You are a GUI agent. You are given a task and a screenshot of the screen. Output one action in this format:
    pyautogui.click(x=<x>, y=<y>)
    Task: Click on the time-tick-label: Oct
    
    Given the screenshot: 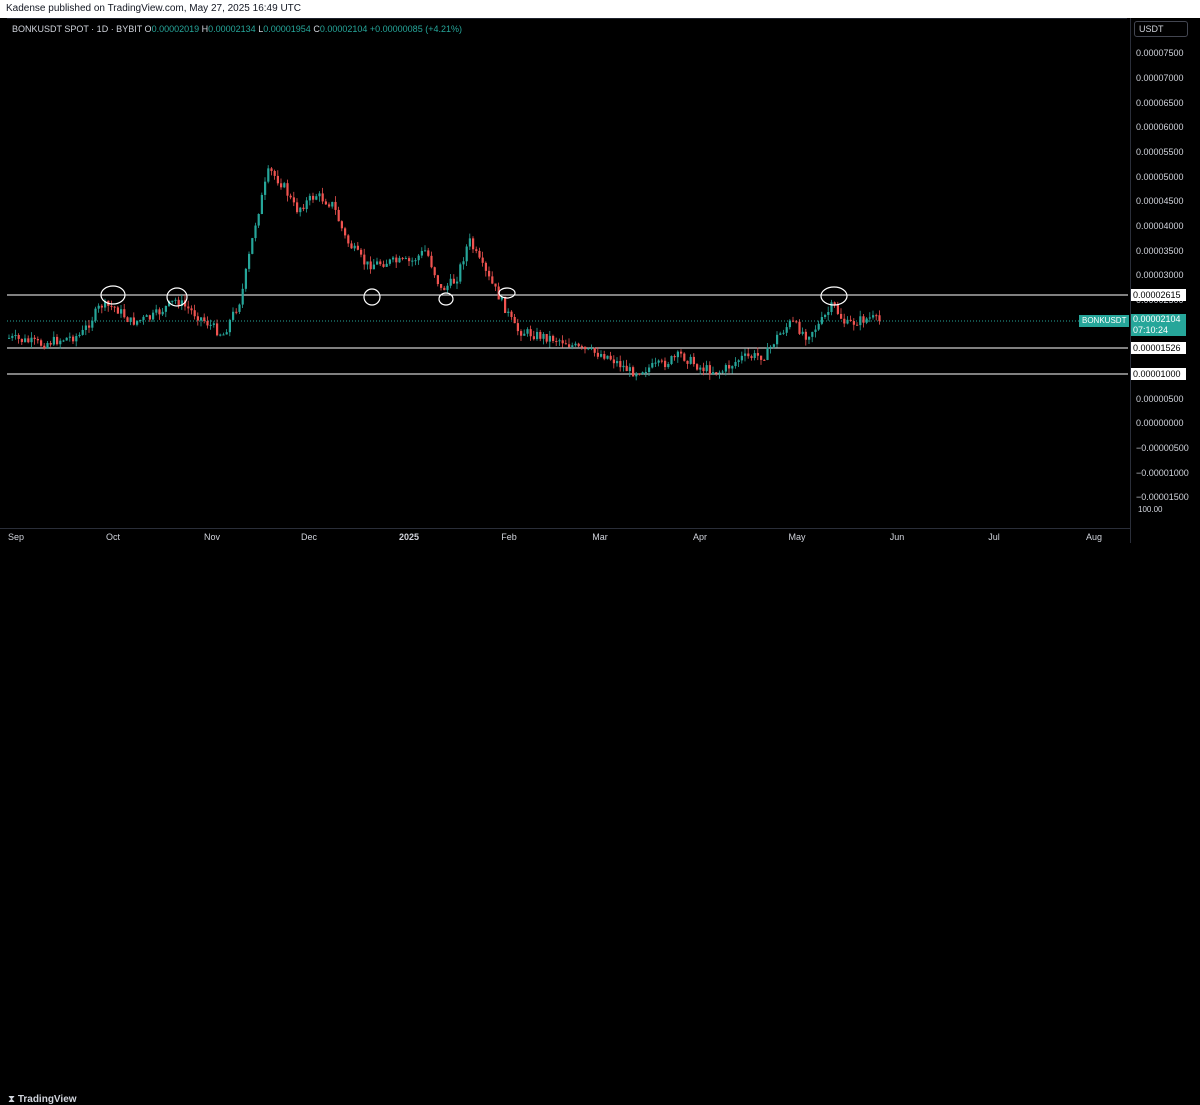 What is the action you would take?
    pyautogui.click(x=113, y=537)
    